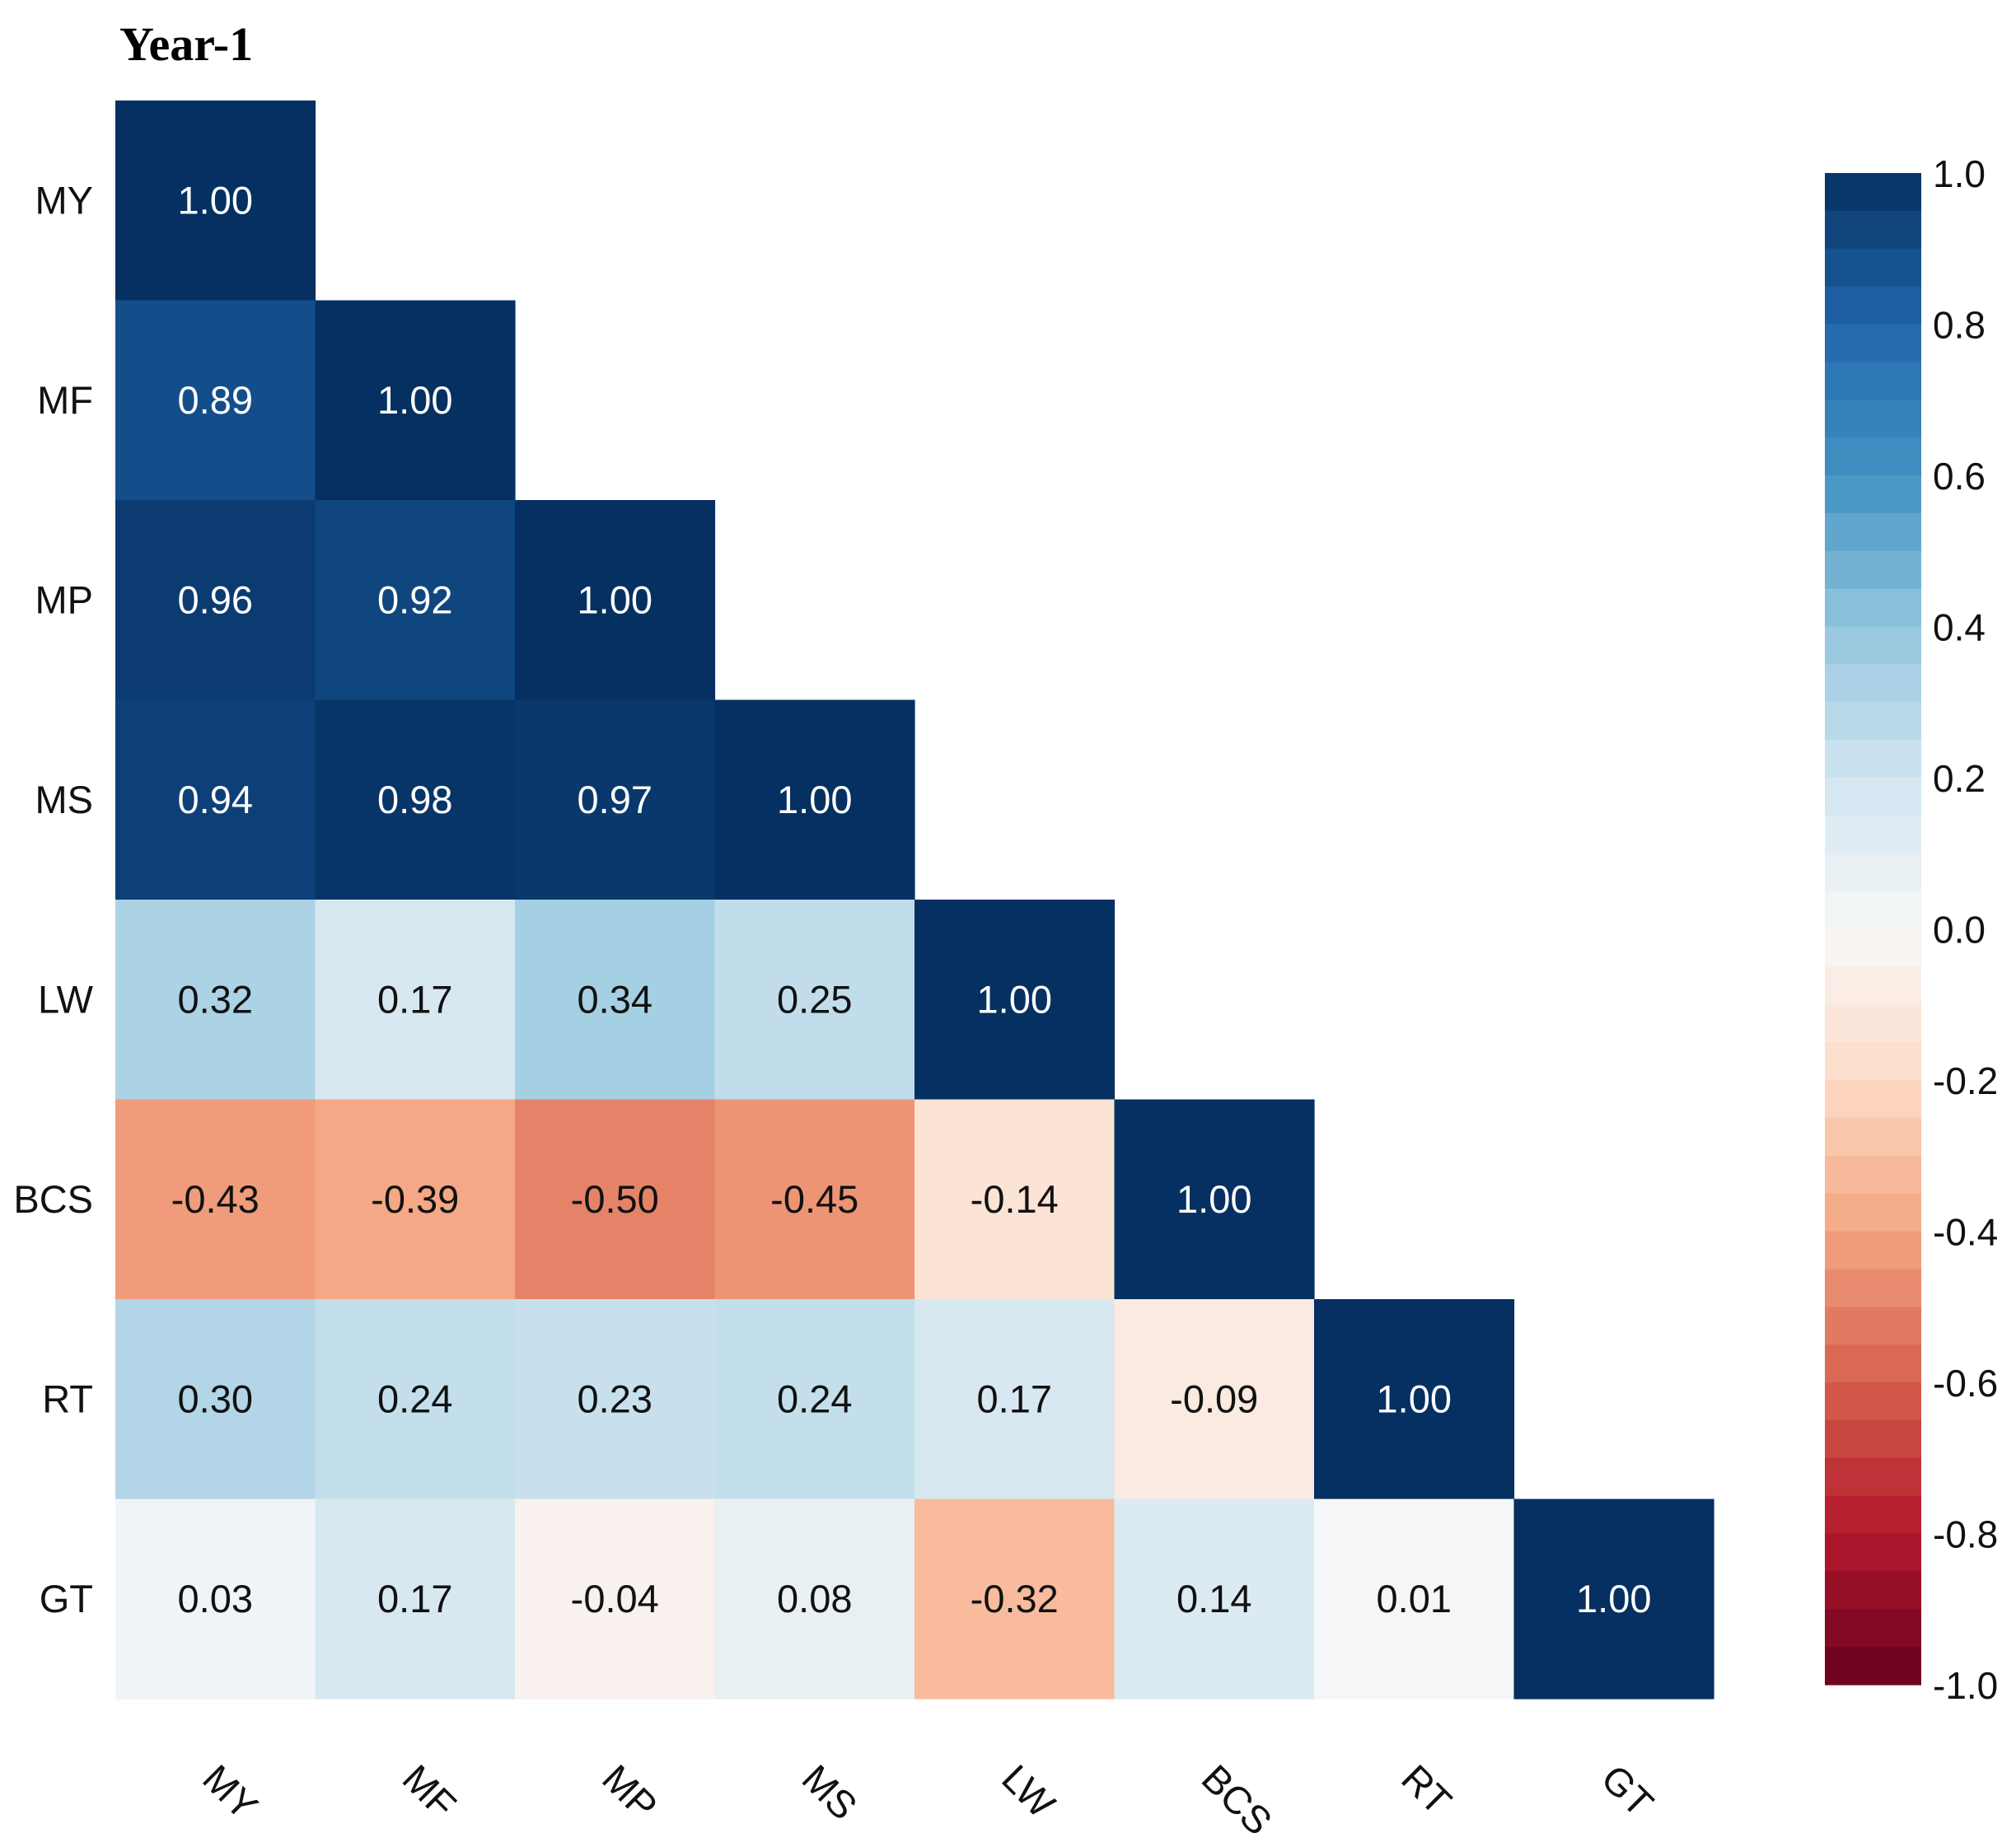  I want to click on x-tick-label-lw: LW, so click(1029, 1791).